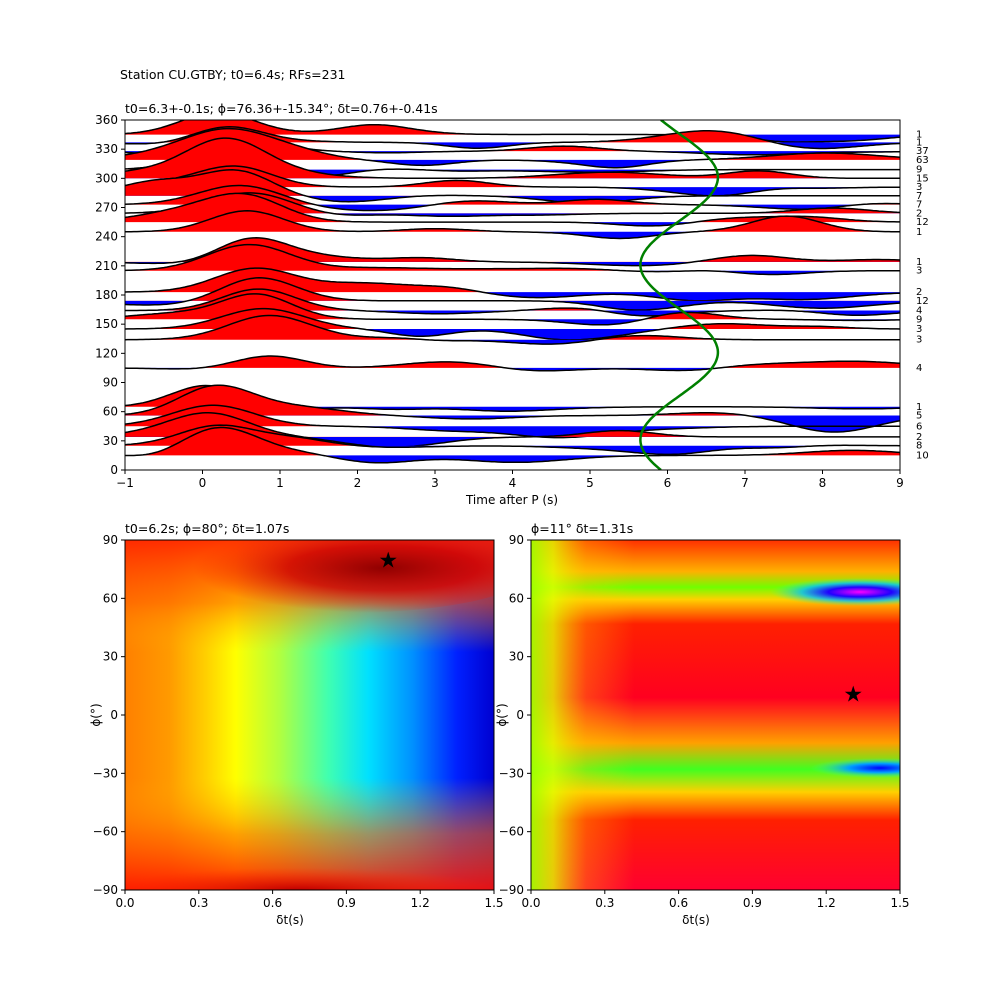 This screenshot has width=1000, height=1000. I want to click on rf-trace-count: 63, so click(922, 160).